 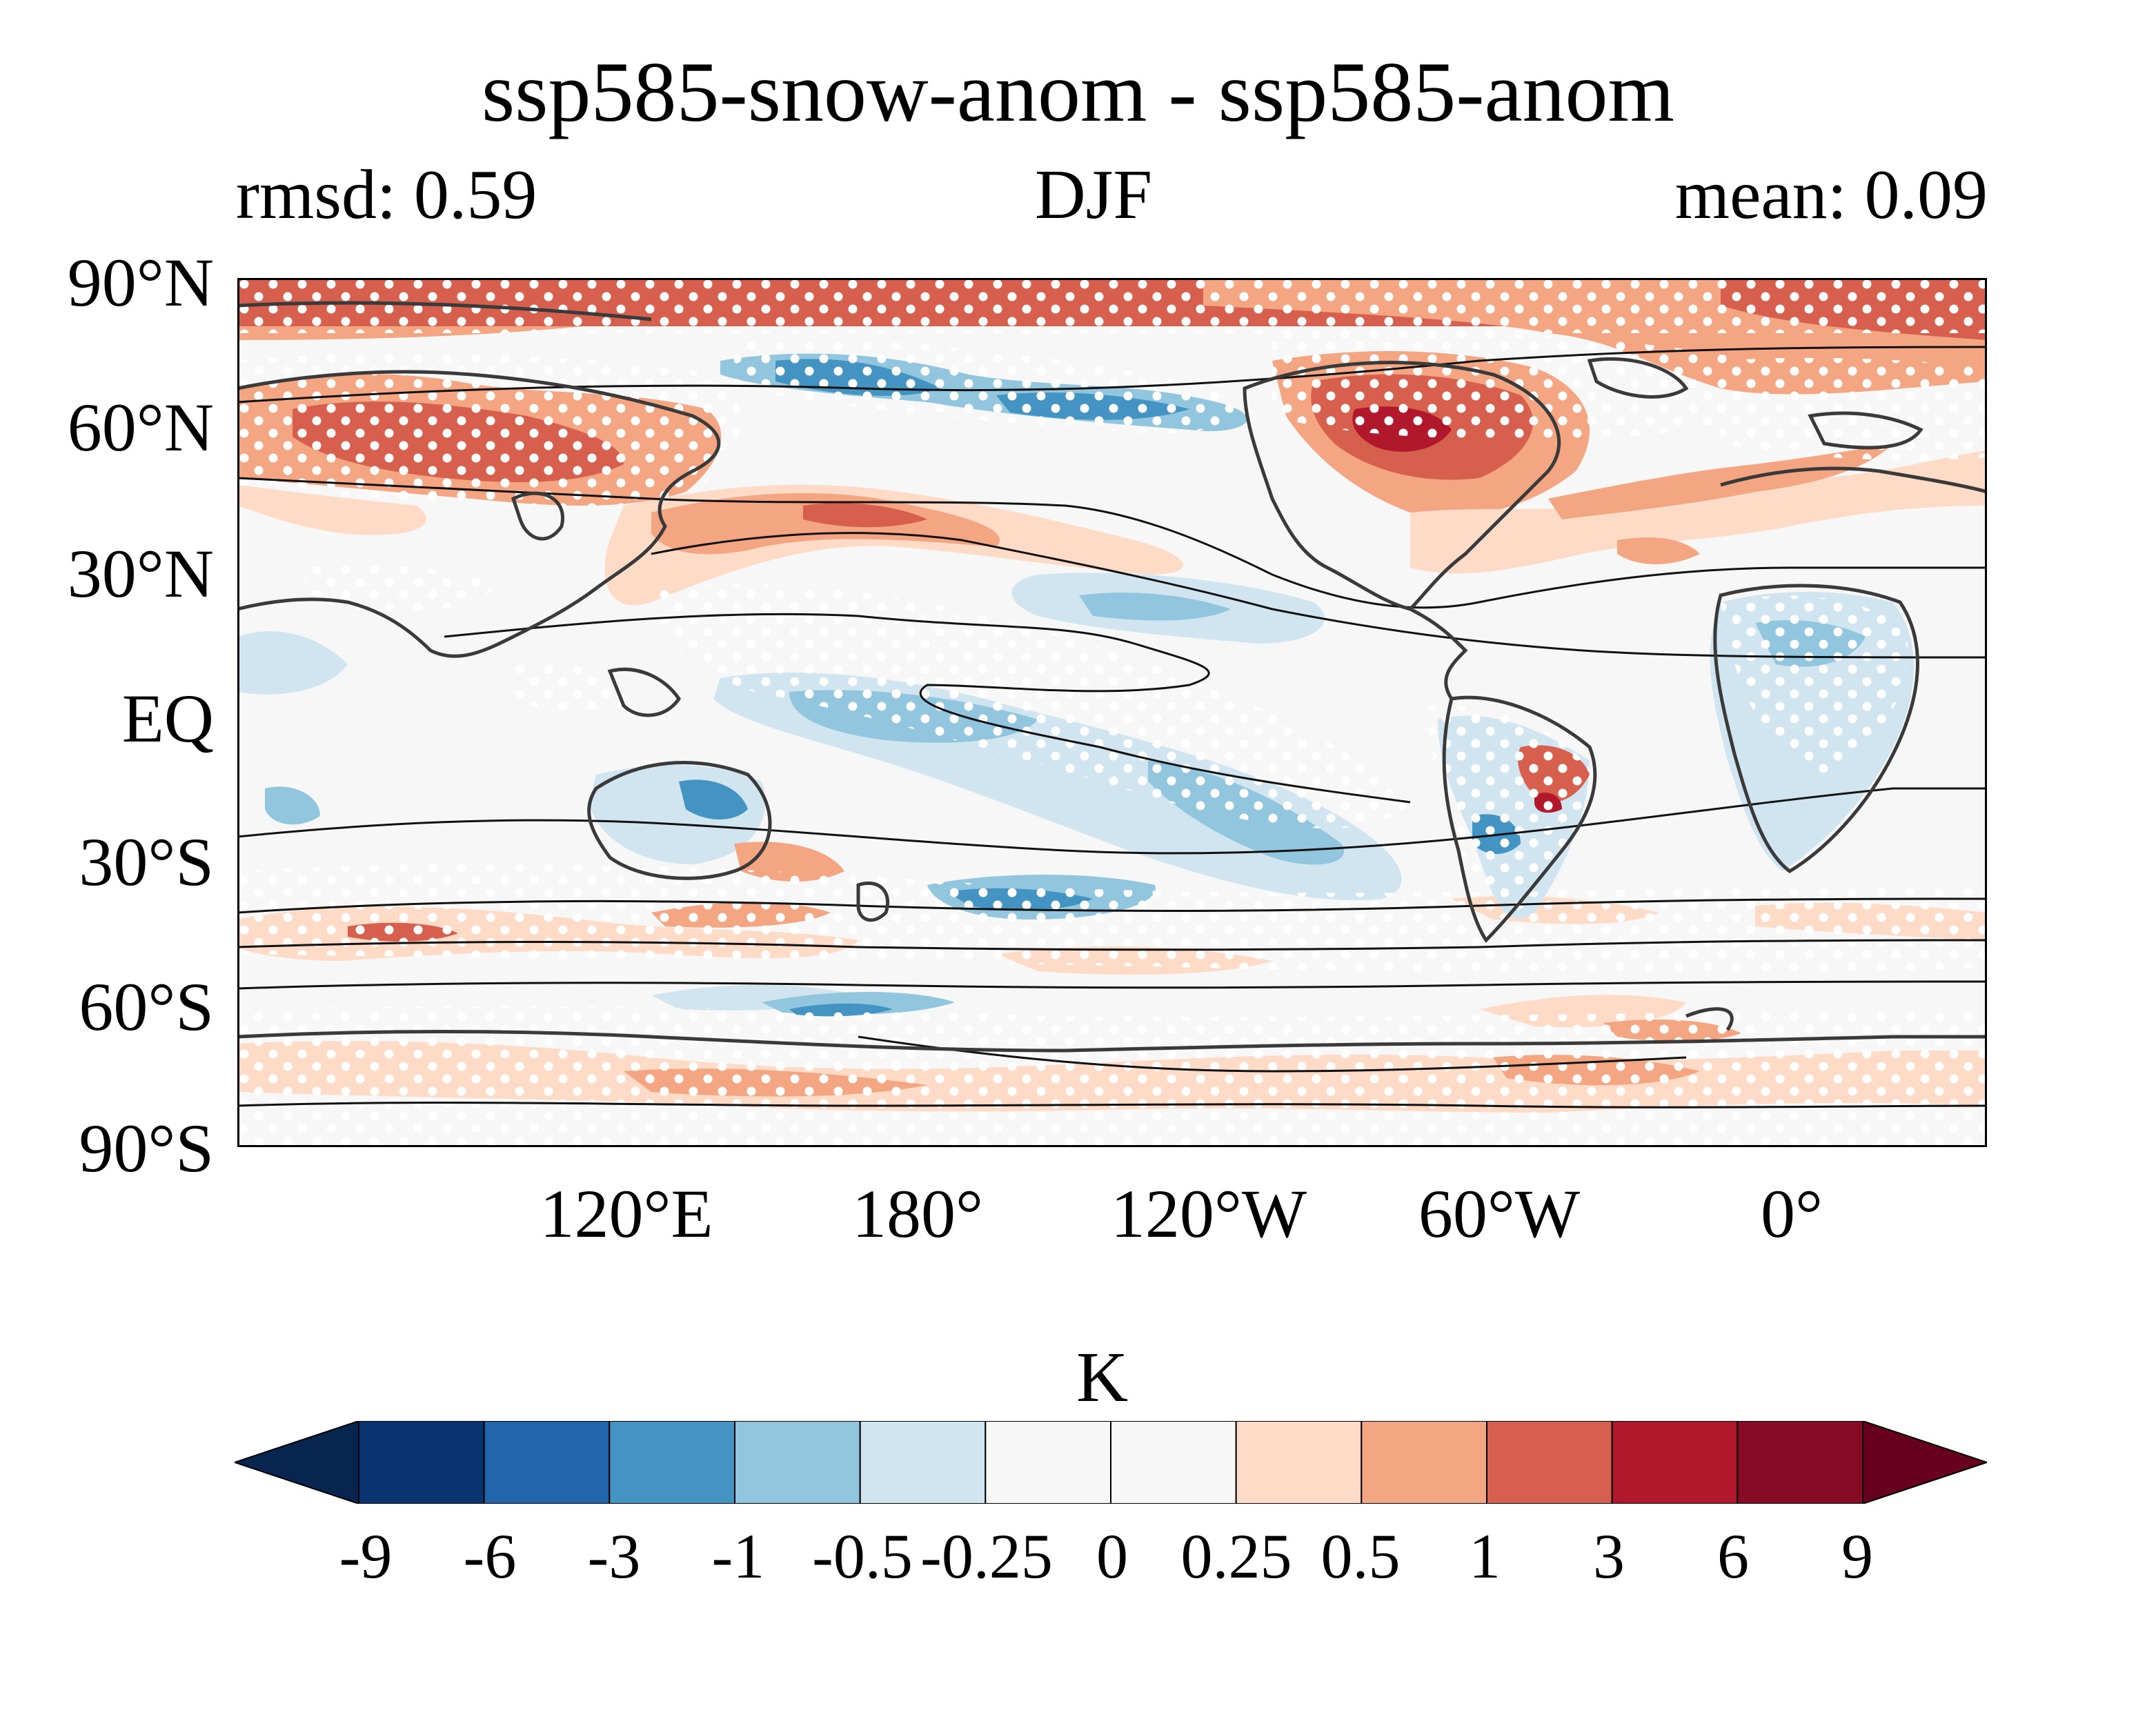 What do you see at coordinates (917, 1213) in the screenshot?
I see `lon-label-180: 180°` at bounding box center [917, 1213].